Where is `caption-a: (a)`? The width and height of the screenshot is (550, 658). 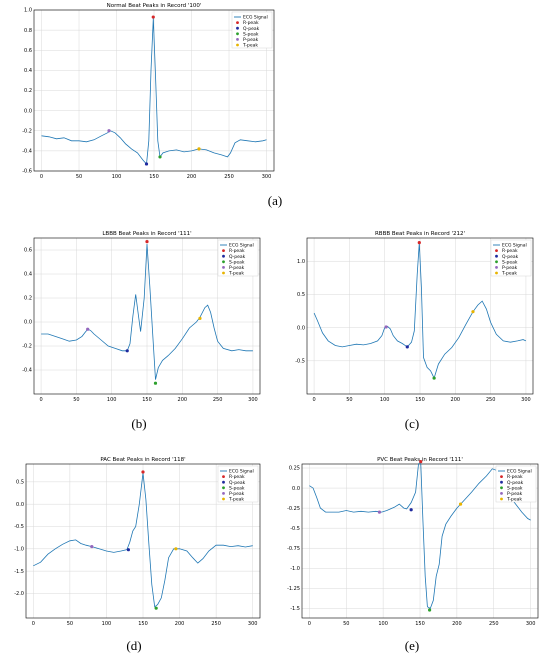
caption-a: (a) is located at coordinates (275, 200).